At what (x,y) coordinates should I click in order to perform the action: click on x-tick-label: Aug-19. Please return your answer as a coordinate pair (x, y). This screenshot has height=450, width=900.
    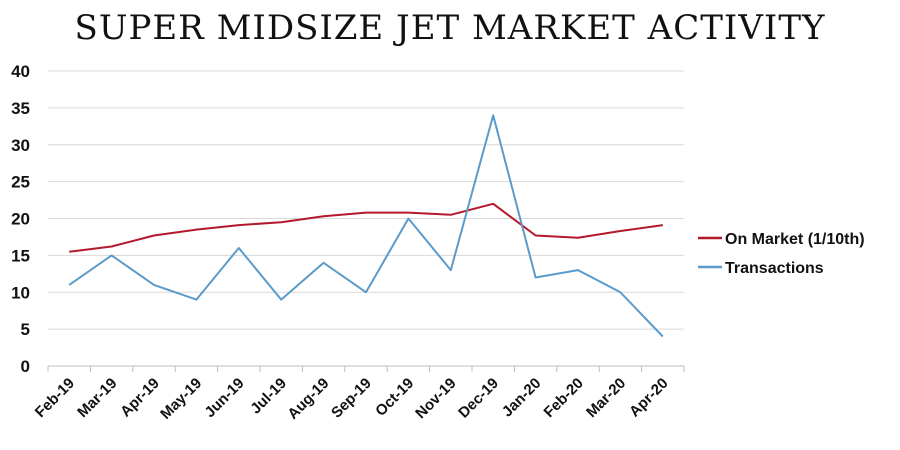
    Looking at the image, I should click on (308, 399).